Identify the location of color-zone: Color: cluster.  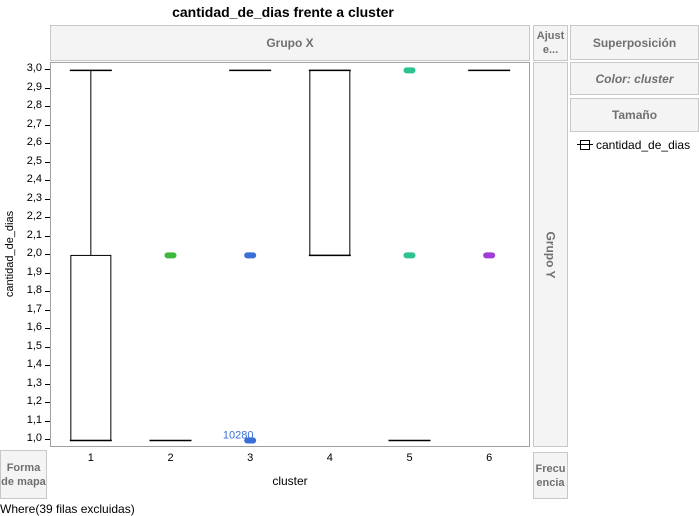
(634, 78).